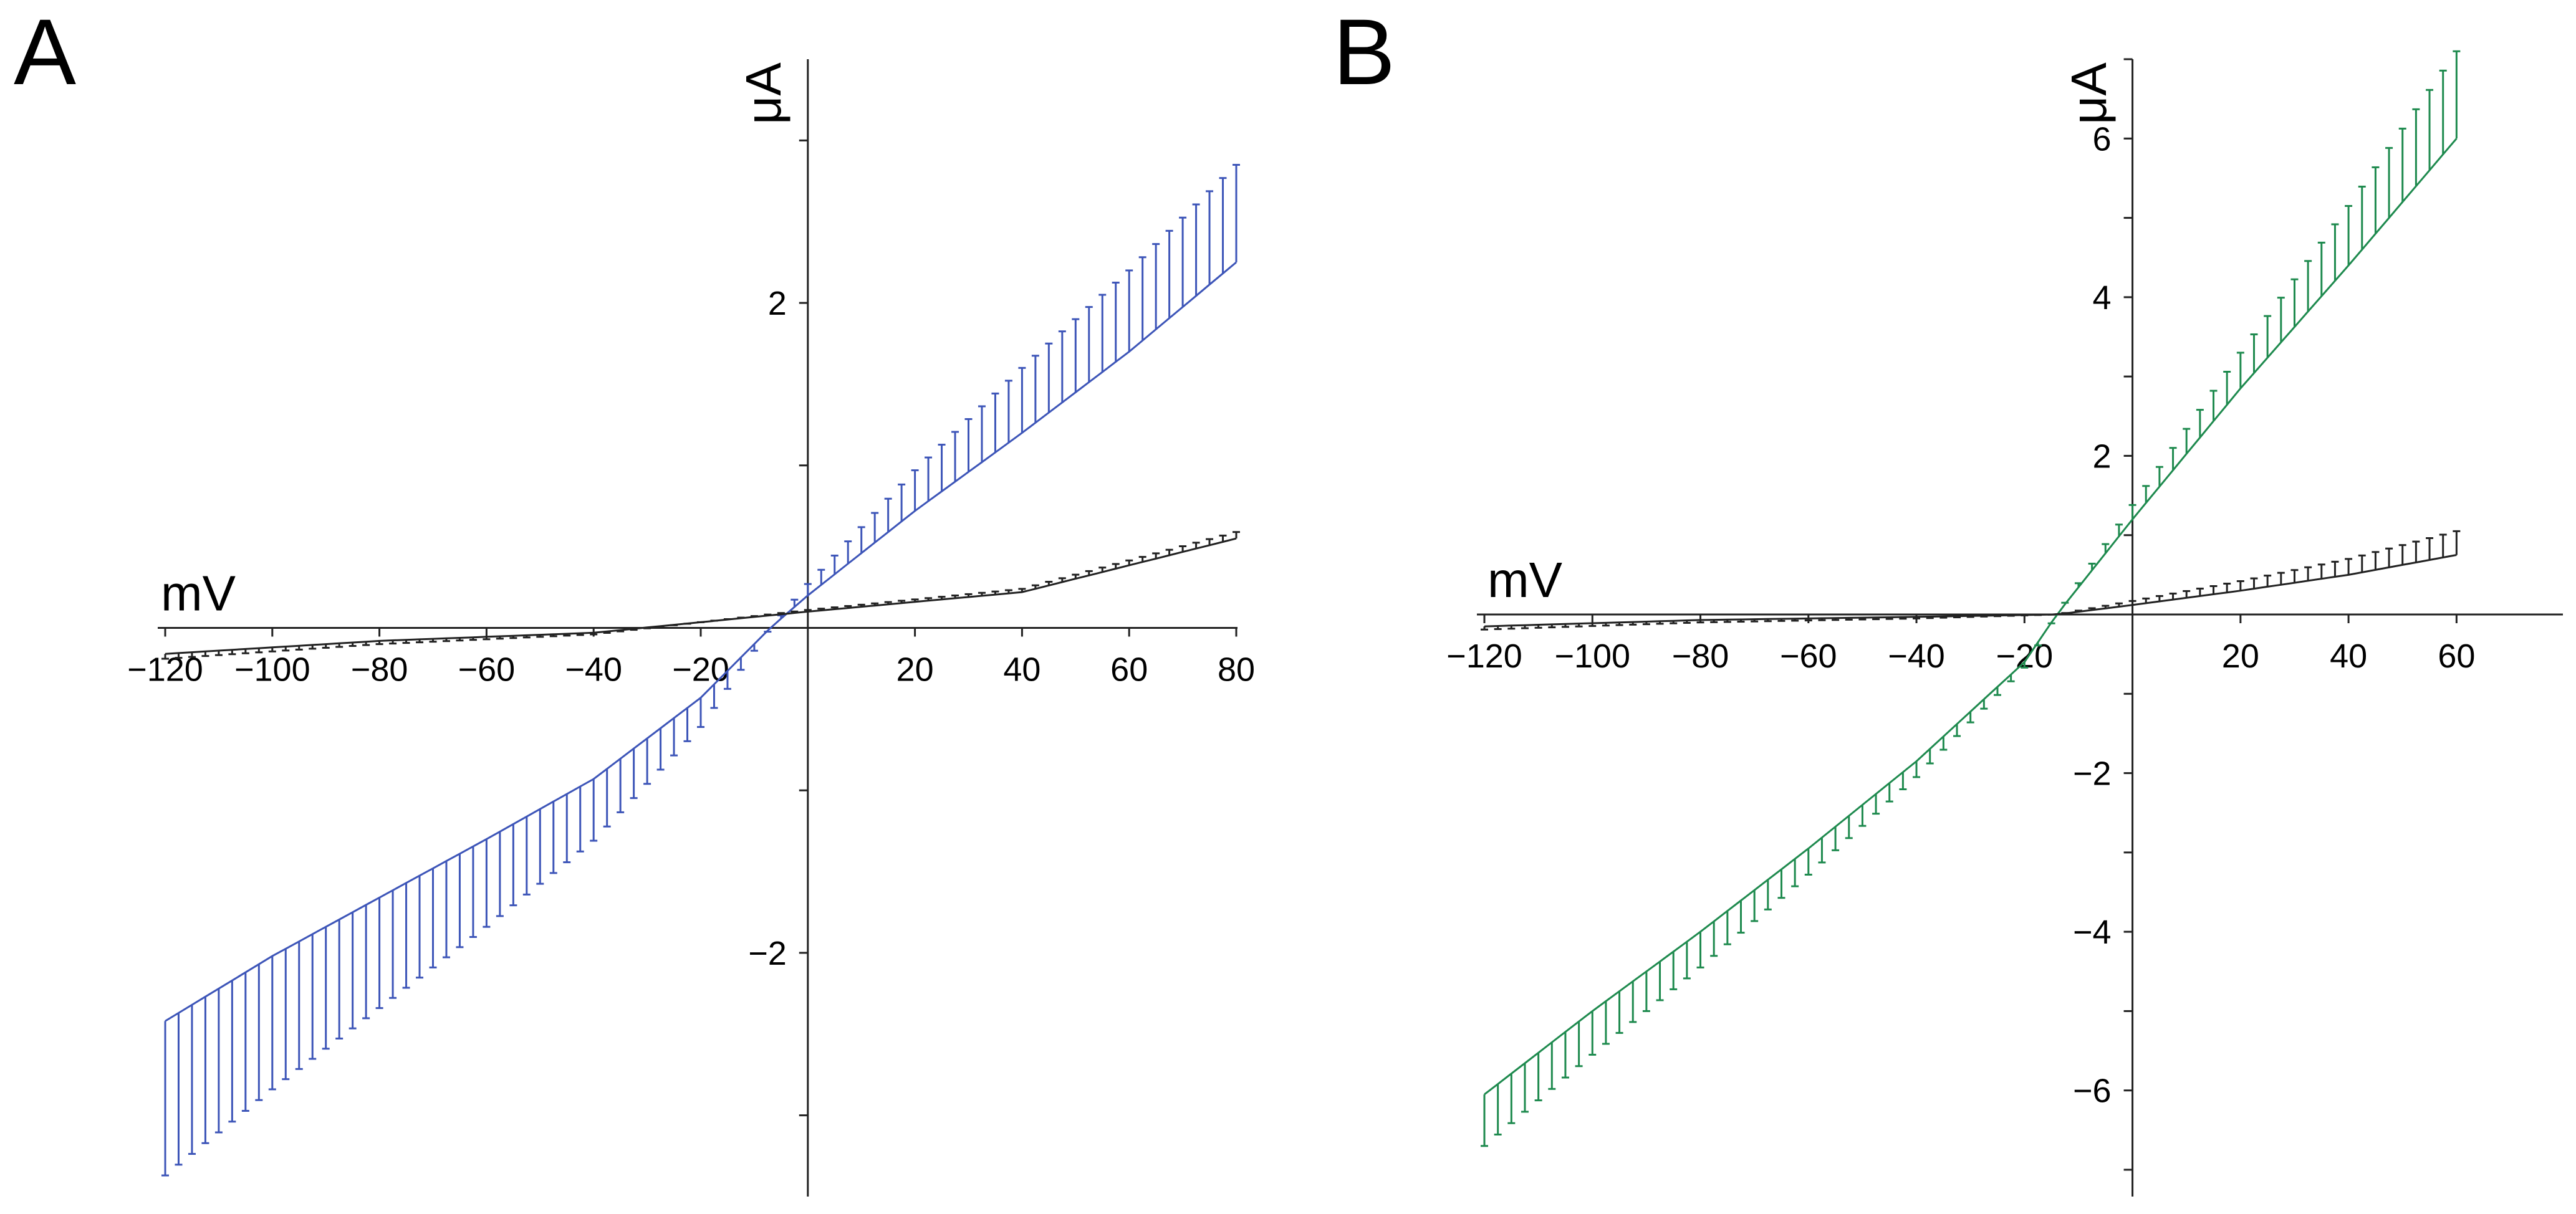 The width and height of the screenshot is (2576, 1214). What do you see at coordinates (1970, 591) in the screenshot?
I see `control-iv-curve` at bounding box center [1970, 591].